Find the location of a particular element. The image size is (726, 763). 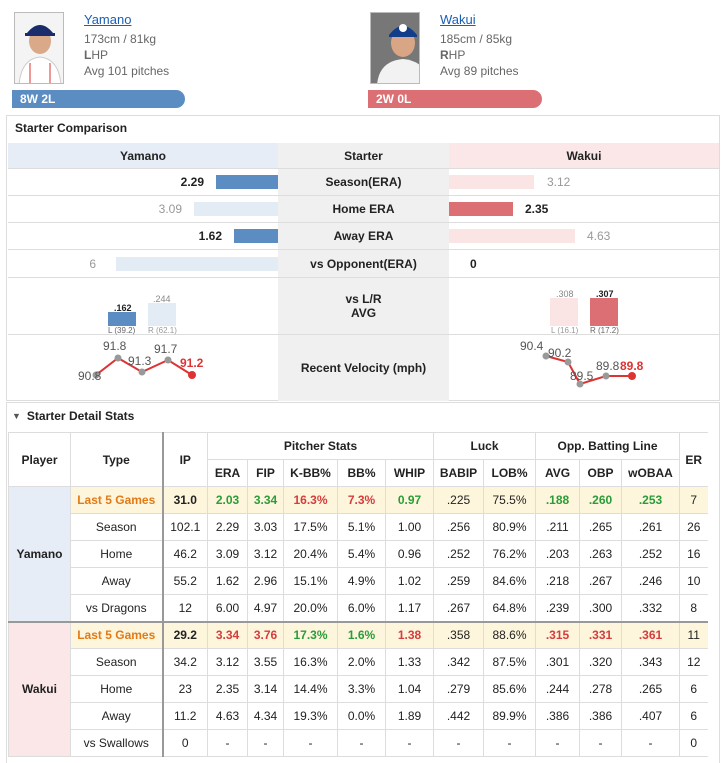

comparison-label-vs-opponent: vs Opponent(ERA) is located at coordinates (363, 263).